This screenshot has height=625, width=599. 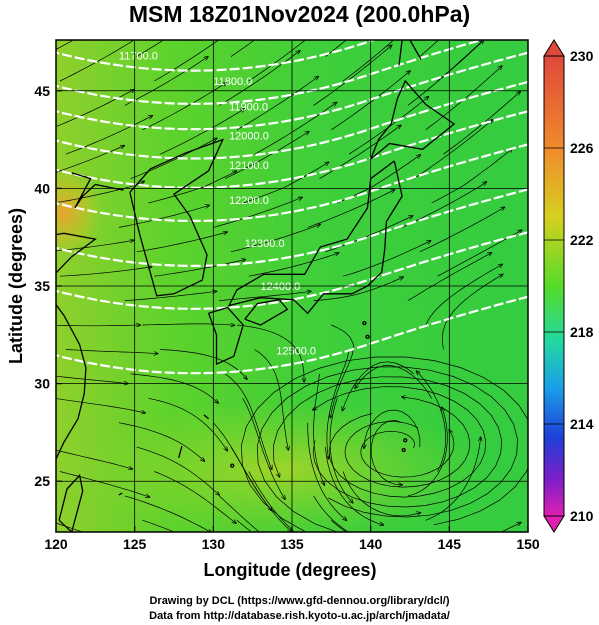 What do you see at coordinates (249, 166) in the screenshot?
I see `contour-label: 12100.0` at bounding box center [249, 166].